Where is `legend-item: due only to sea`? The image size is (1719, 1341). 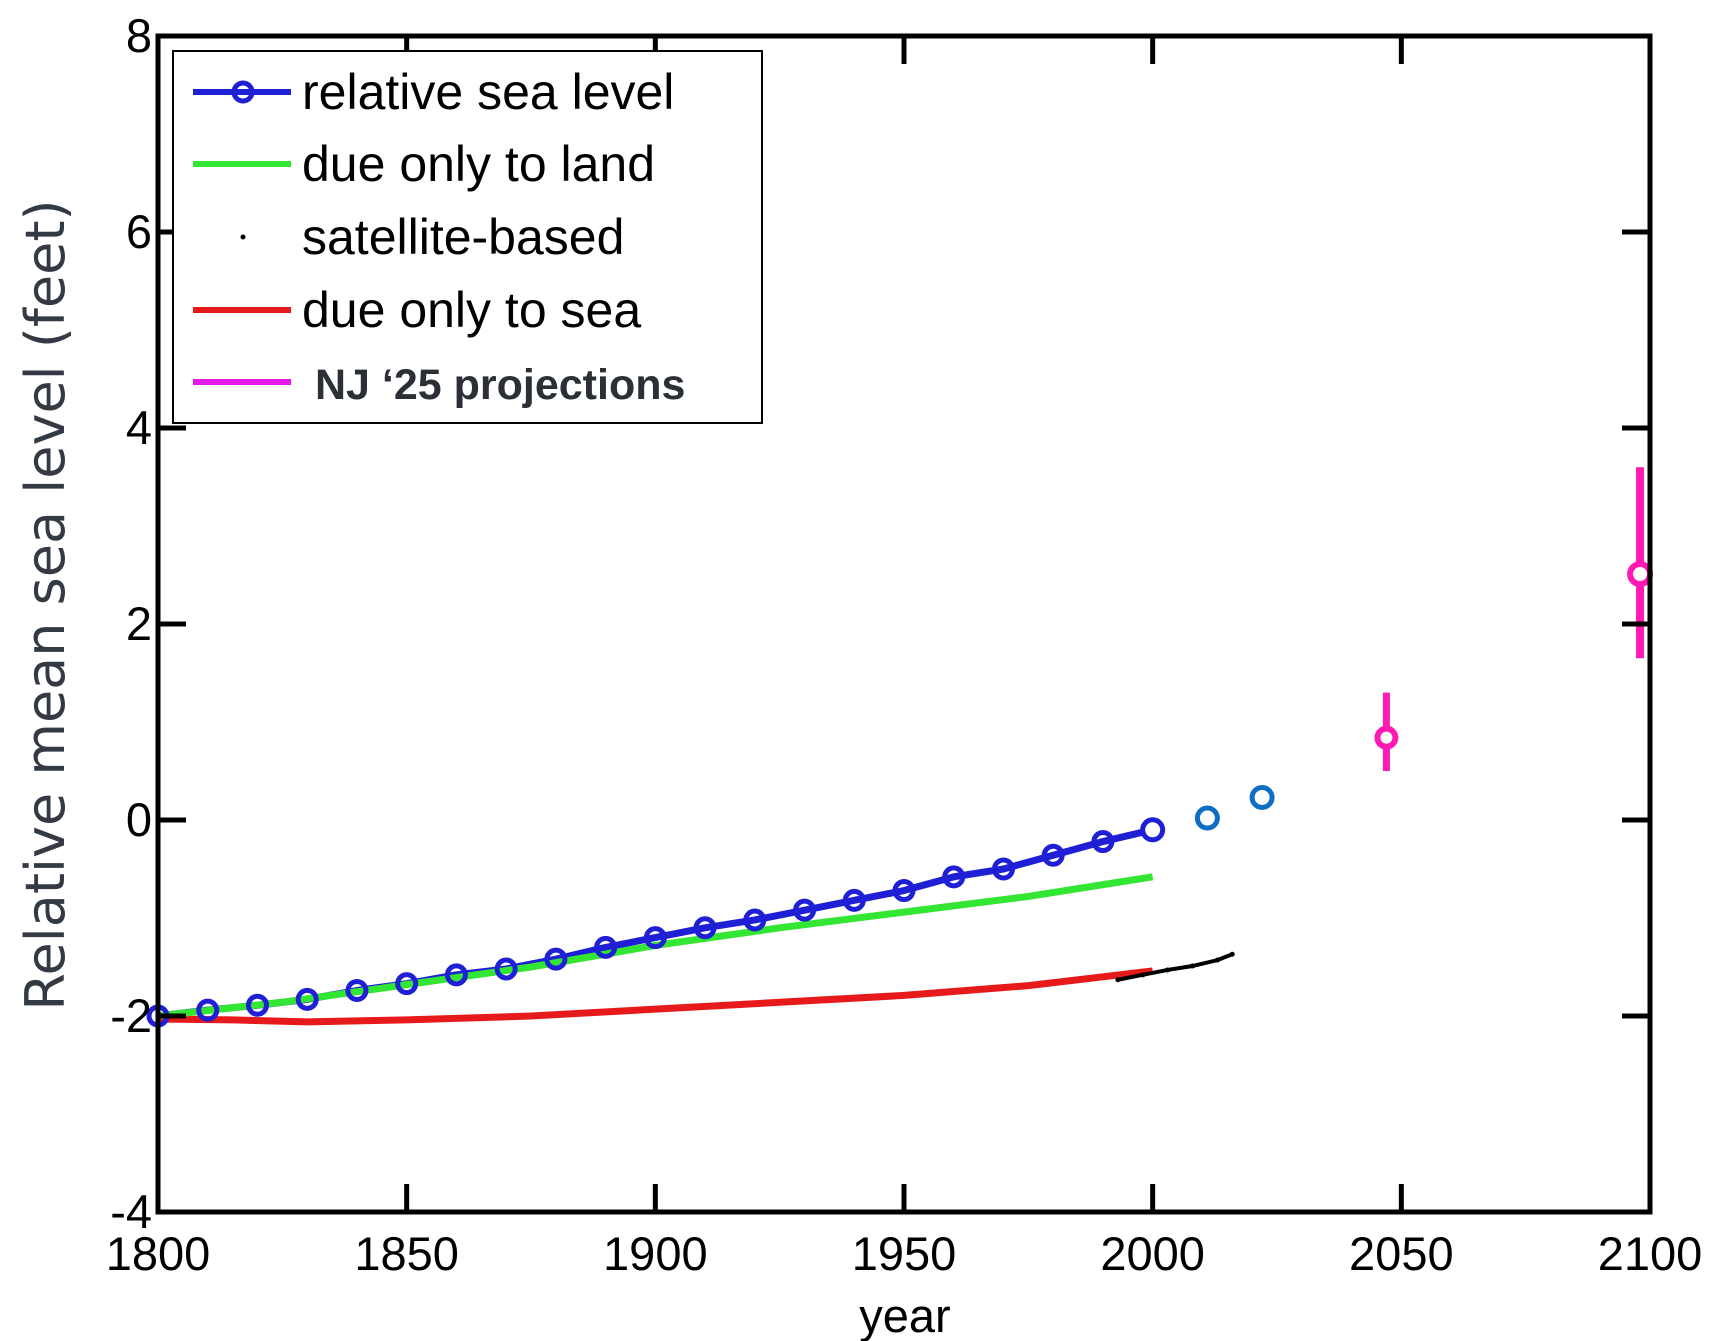
legend-item: due only to sea is located at coordinates (417, 310).